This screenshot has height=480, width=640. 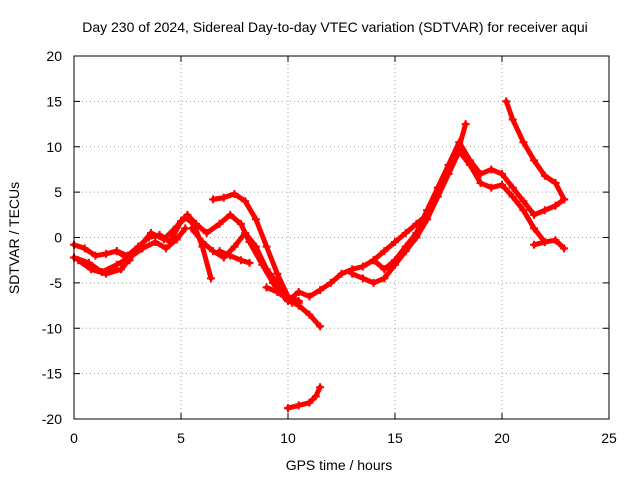 I want to click on series-arc7, so click(x=234, y=257).